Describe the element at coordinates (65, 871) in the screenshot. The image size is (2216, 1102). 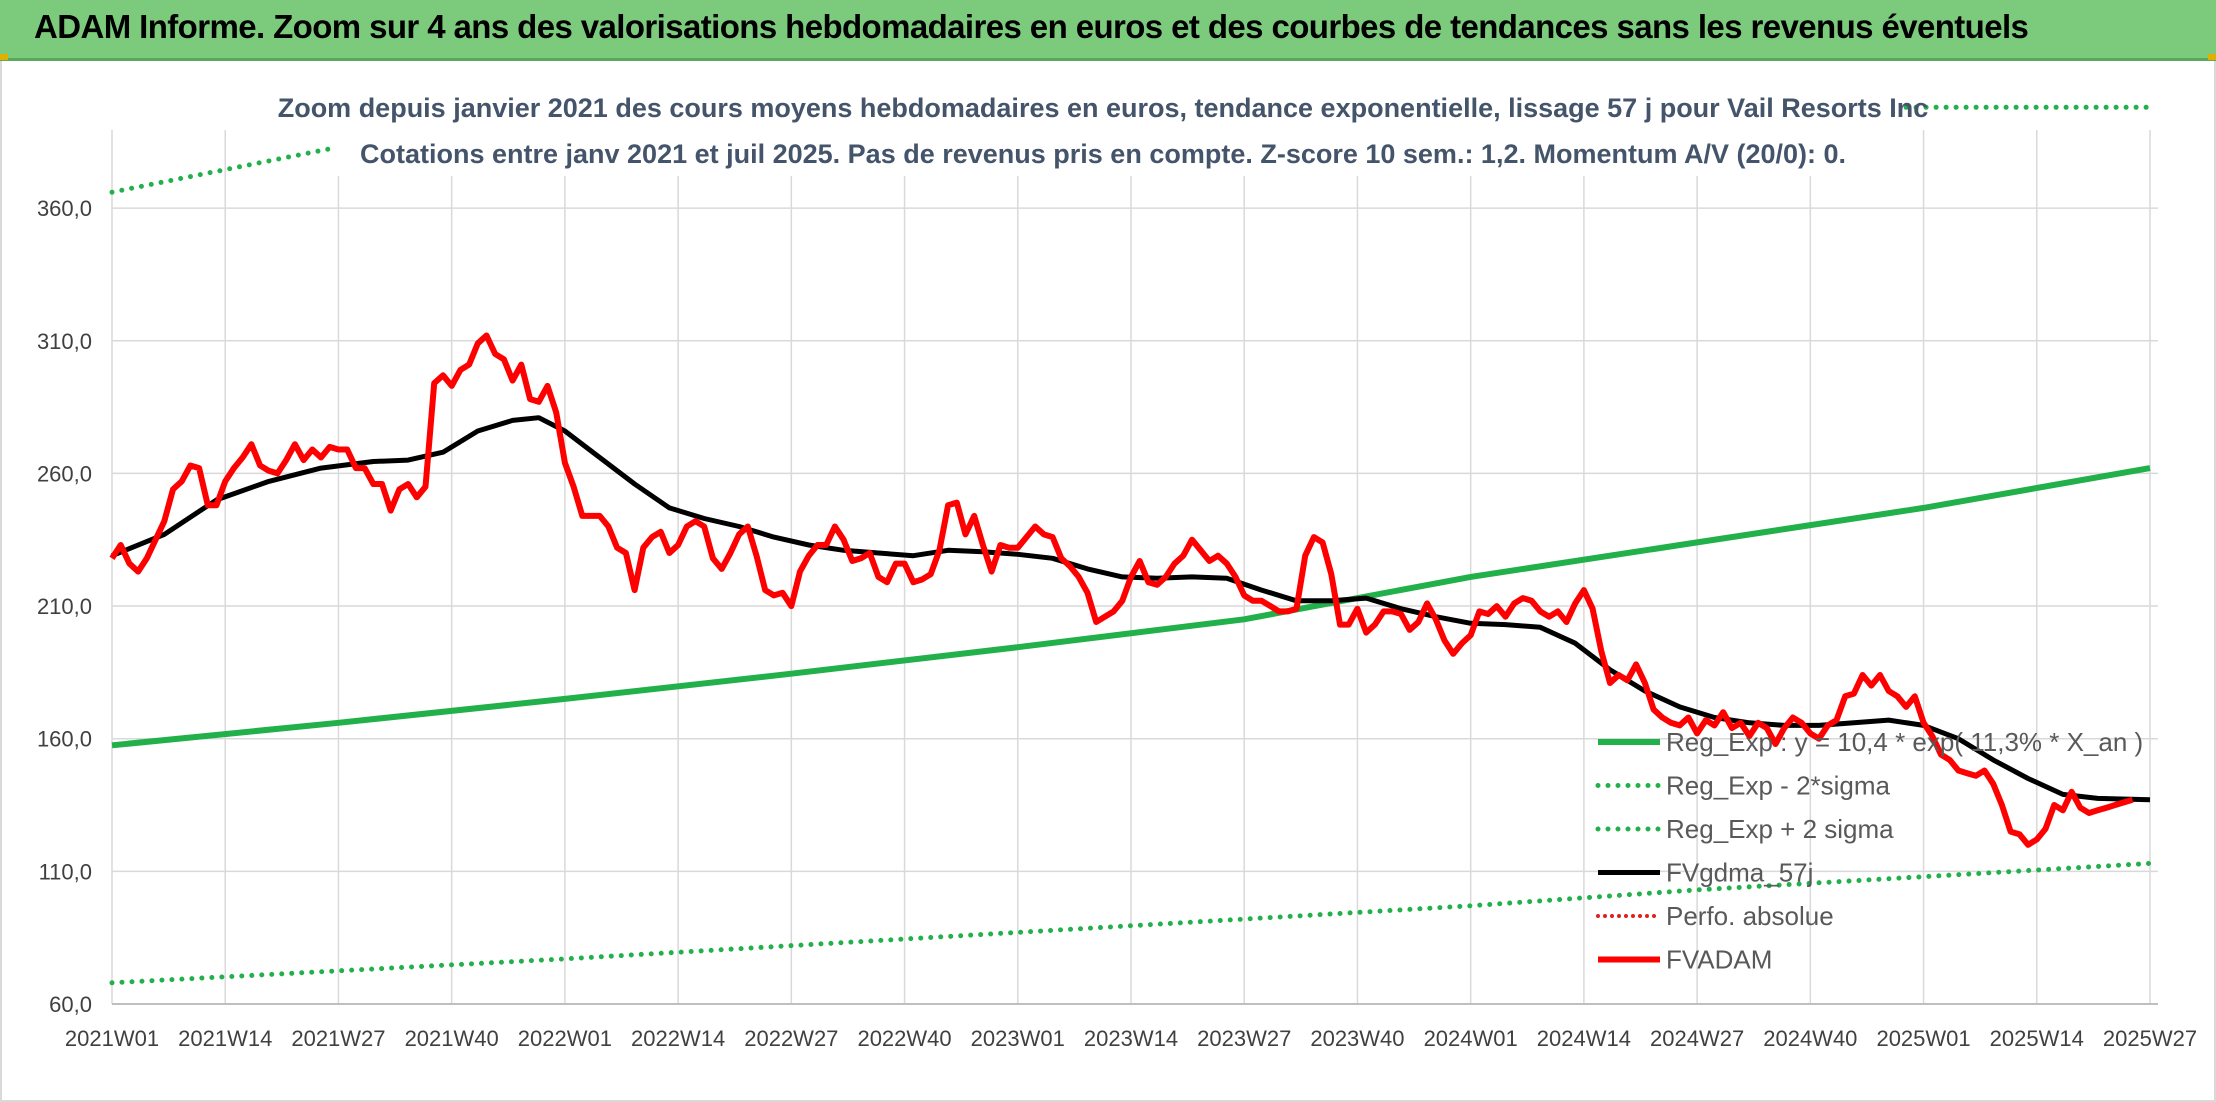
I see `y-tick-label: 110,0` at that location.